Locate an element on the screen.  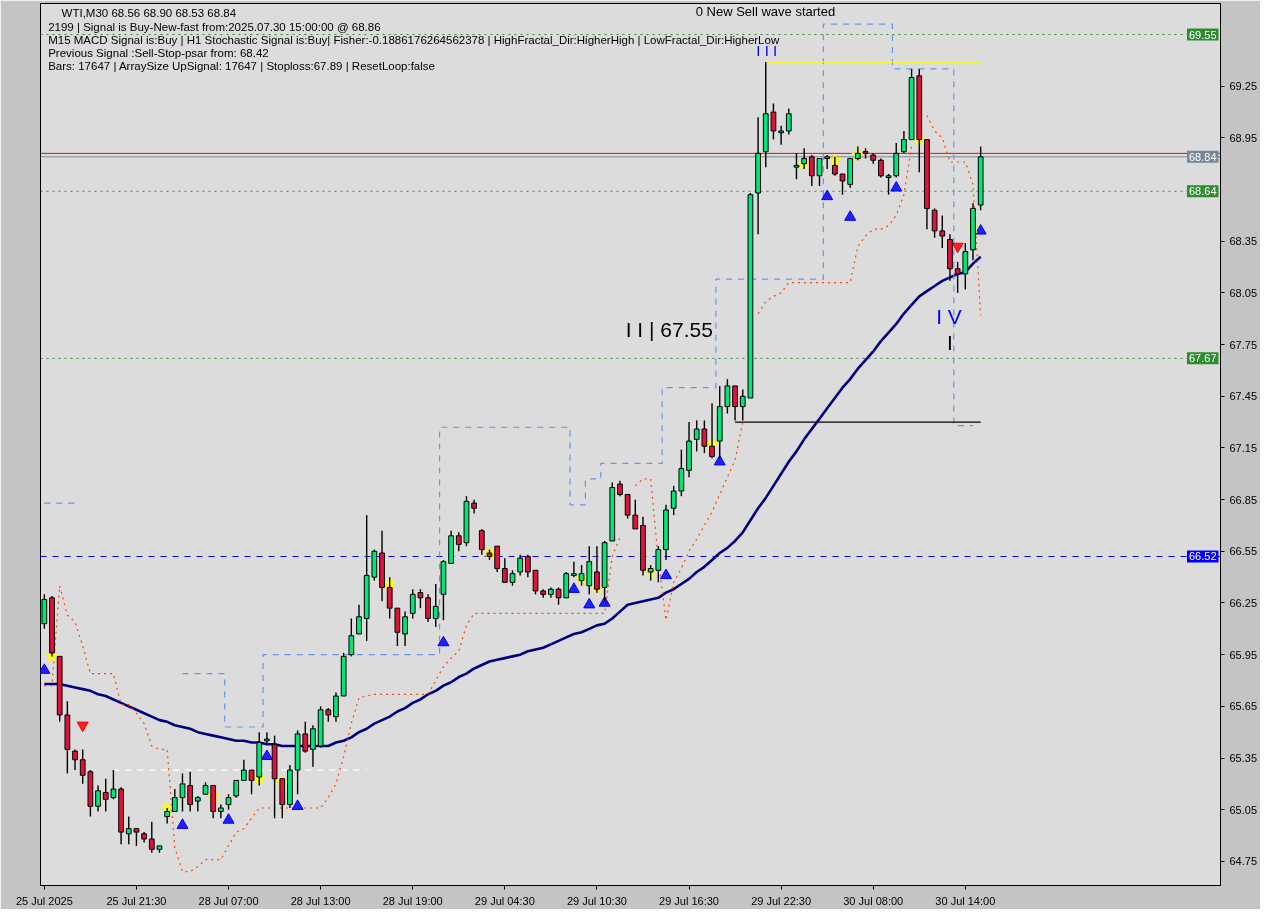
x-tick-label: 25 Jul 2025 is located at coordinates (44, 900).